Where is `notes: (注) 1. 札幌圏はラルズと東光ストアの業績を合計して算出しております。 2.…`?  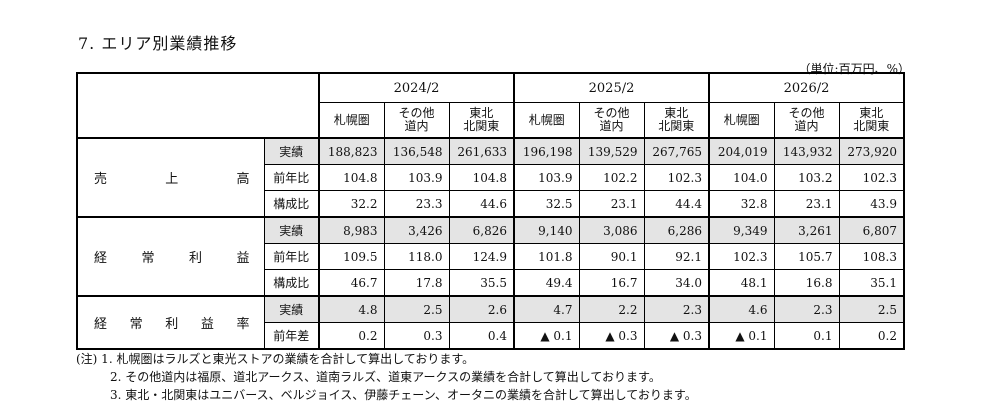
notes: (注) 1. 札幌圏はラルズと東光ストアの業績を合計して算出しております。 2.… is located at coordinates (386, 377).